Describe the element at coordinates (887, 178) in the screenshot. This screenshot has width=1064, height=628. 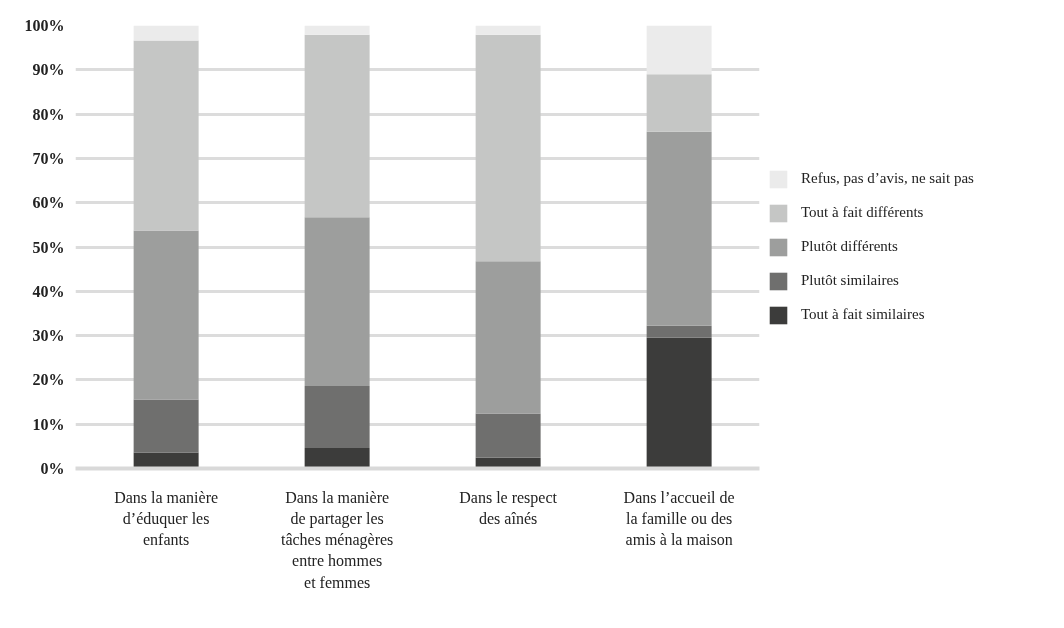
I see `legend-label: Refus, pas d’avis, ne sait pas` at that location.